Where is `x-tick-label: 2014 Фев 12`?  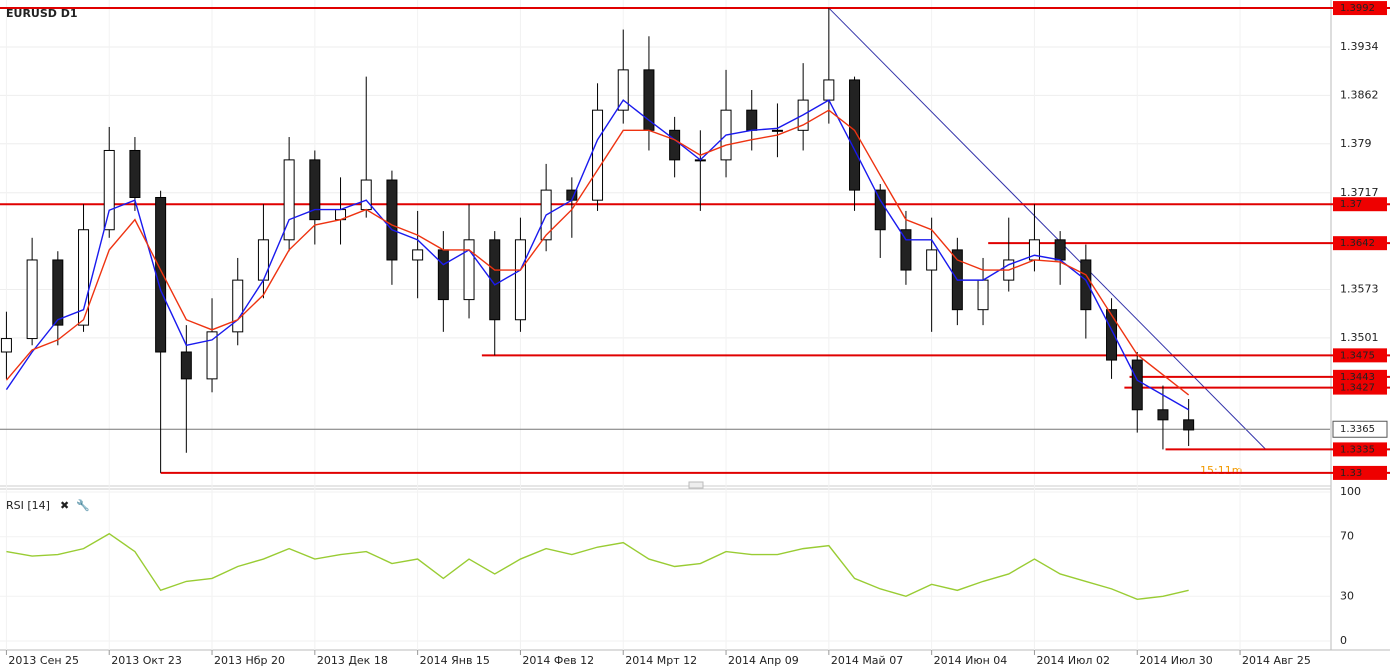 x-tick-label: 2014 Фев 12 is located at coordinates (558, 660).